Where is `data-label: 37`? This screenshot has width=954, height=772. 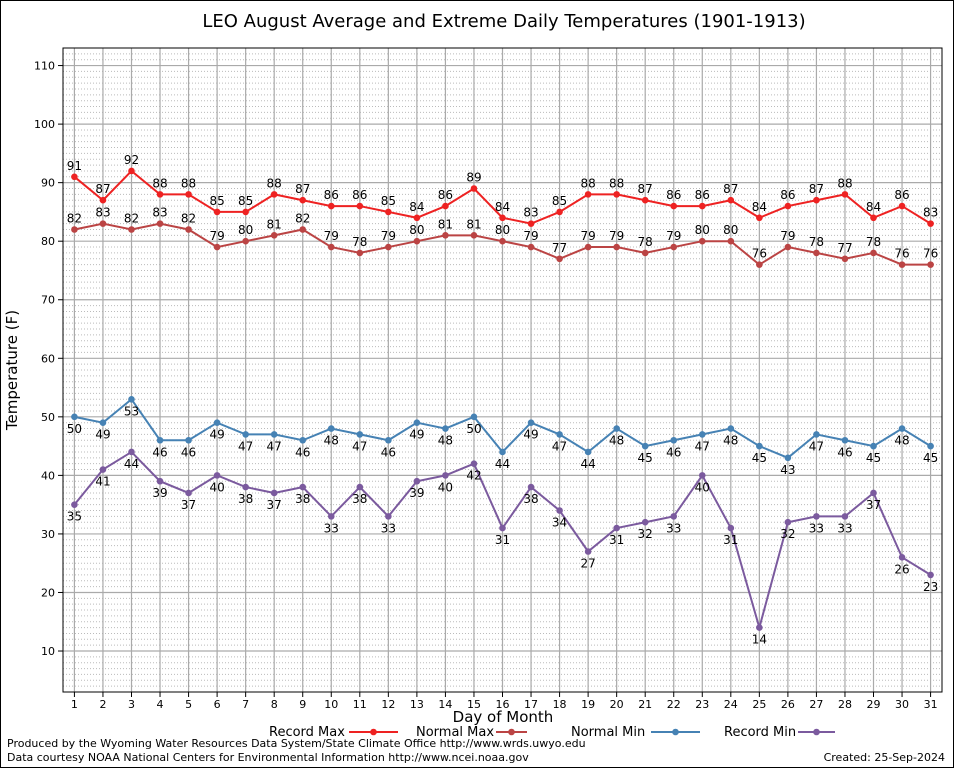
data-label: 37 is located at coordinates (873, 505).